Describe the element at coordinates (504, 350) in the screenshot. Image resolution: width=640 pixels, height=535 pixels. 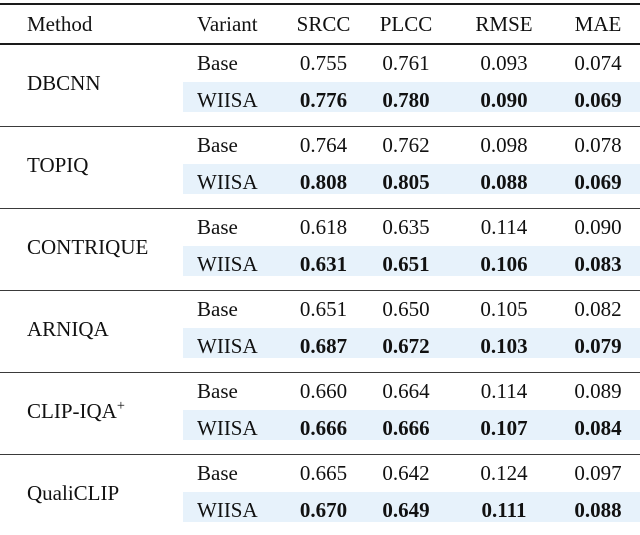
I see `metric-value-cell: 0.103` at that location.